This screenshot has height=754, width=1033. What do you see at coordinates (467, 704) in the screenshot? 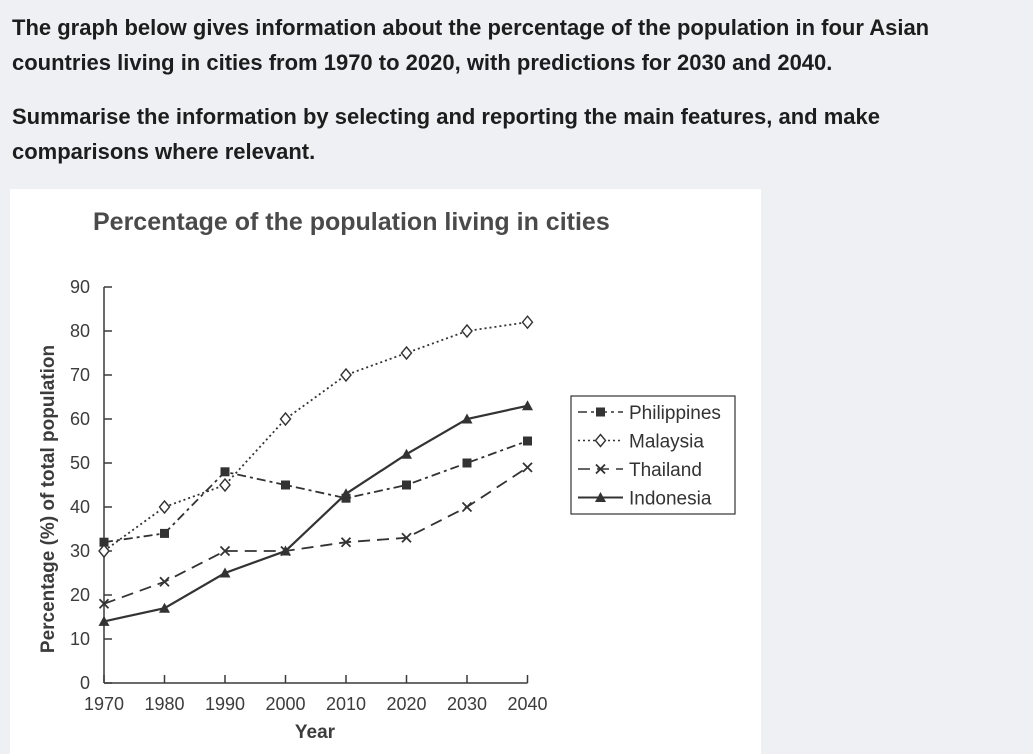
I see `x-tick-label: 2030` at bounding box center [467, 704].